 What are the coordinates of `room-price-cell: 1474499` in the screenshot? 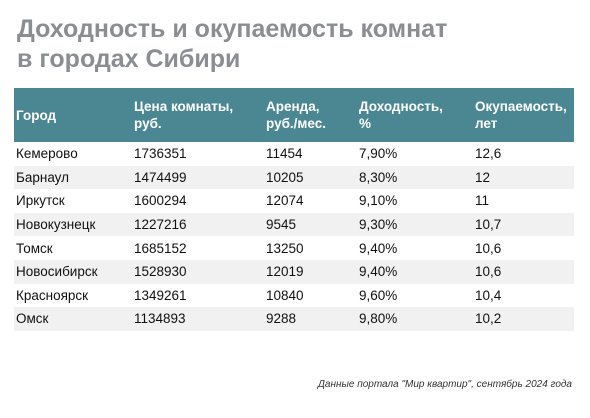 It's located at (160, 177).